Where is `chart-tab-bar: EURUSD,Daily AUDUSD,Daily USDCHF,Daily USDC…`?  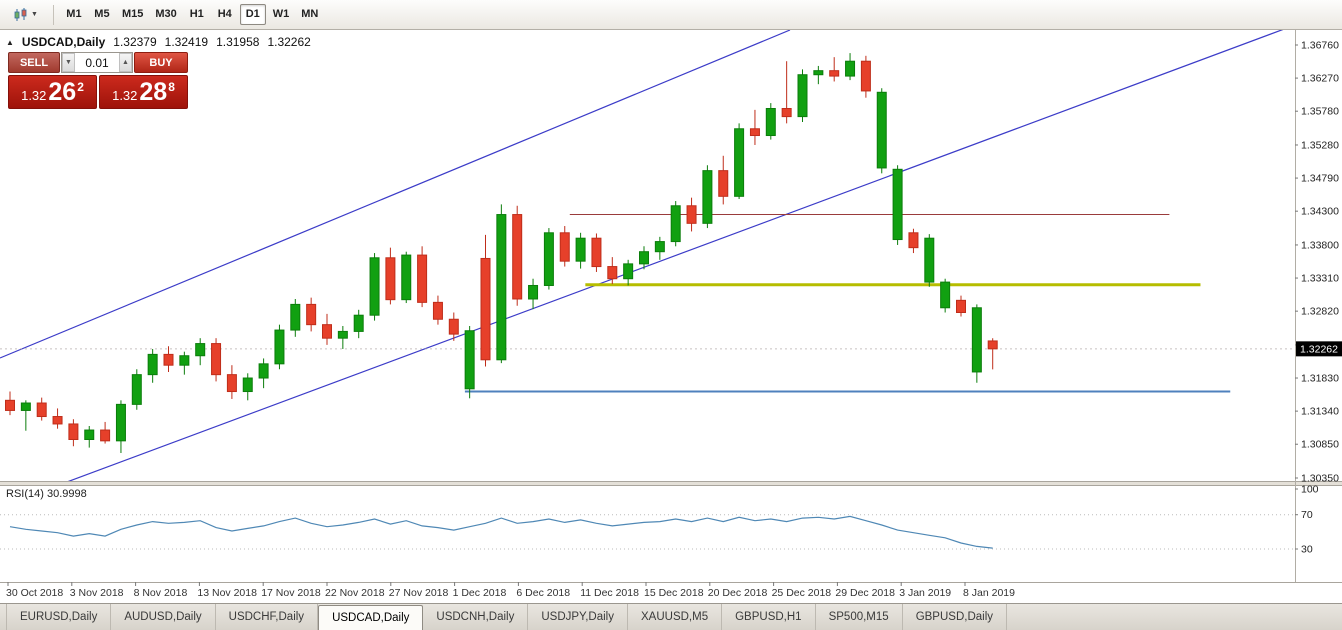 chart-tab-bar: EURUSD,Daily AUDUSD,Daily USDCHF,Daily USDC… is located at coordinates (671, 616).